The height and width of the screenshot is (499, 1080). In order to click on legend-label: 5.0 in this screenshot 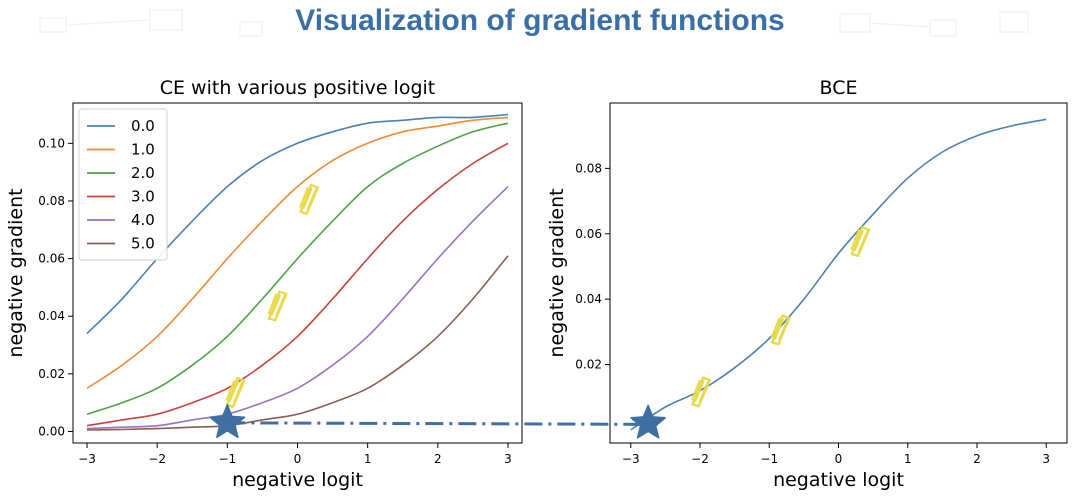, I will do `click(143, 244)`.